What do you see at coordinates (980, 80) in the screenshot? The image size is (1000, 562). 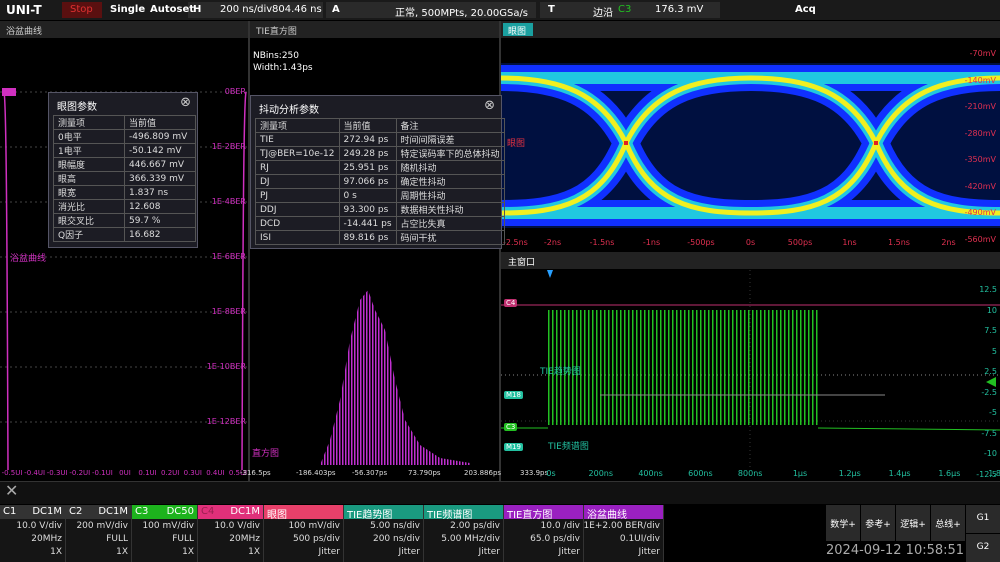 I see `y-tick-label: -140mV` at bounding box center [980, 80].